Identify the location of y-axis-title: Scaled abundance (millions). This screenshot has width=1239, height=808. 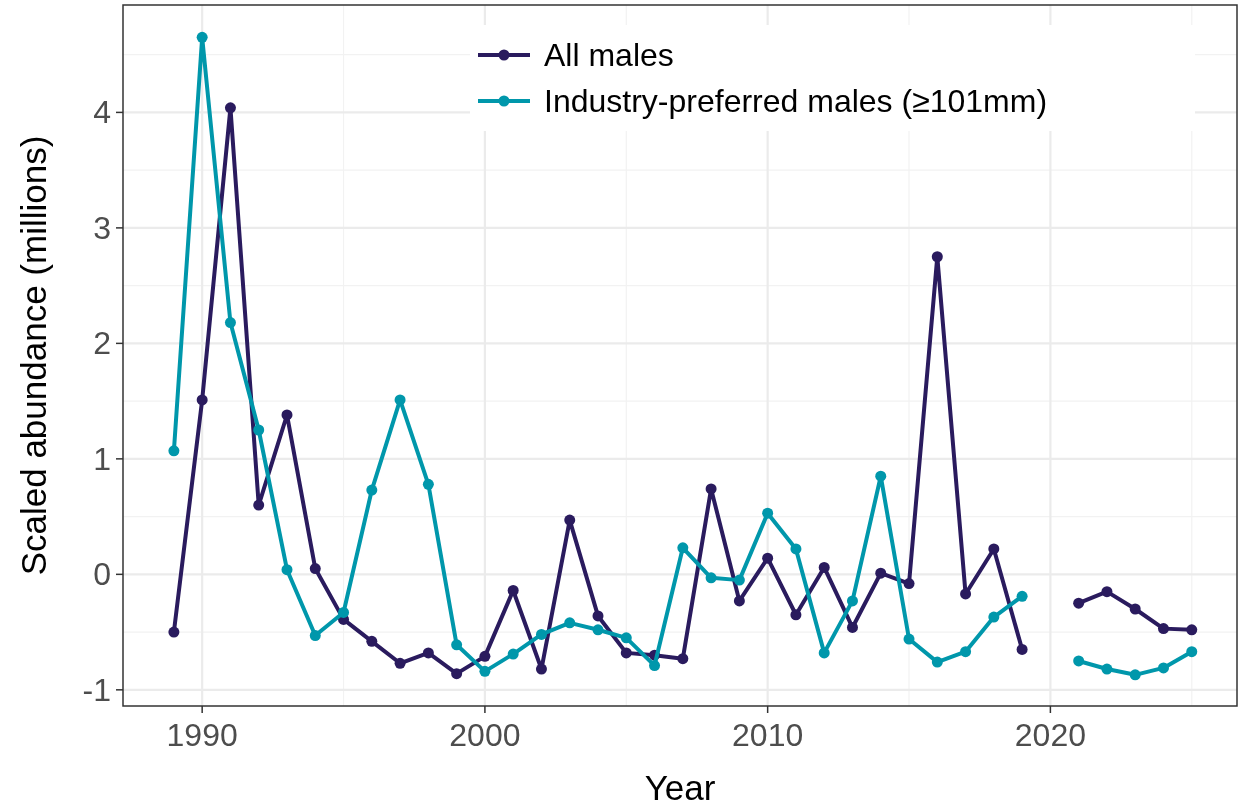
(33, 355).